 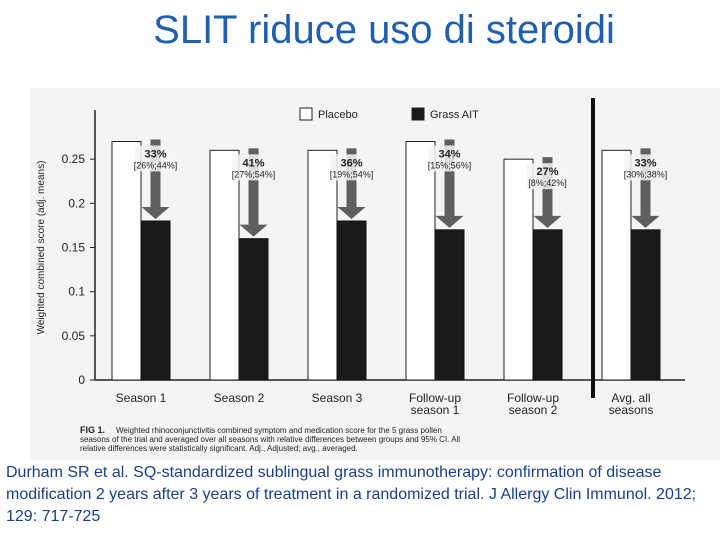 I want to click on relative-difference-label: 34%, so click(x=449, y=155).